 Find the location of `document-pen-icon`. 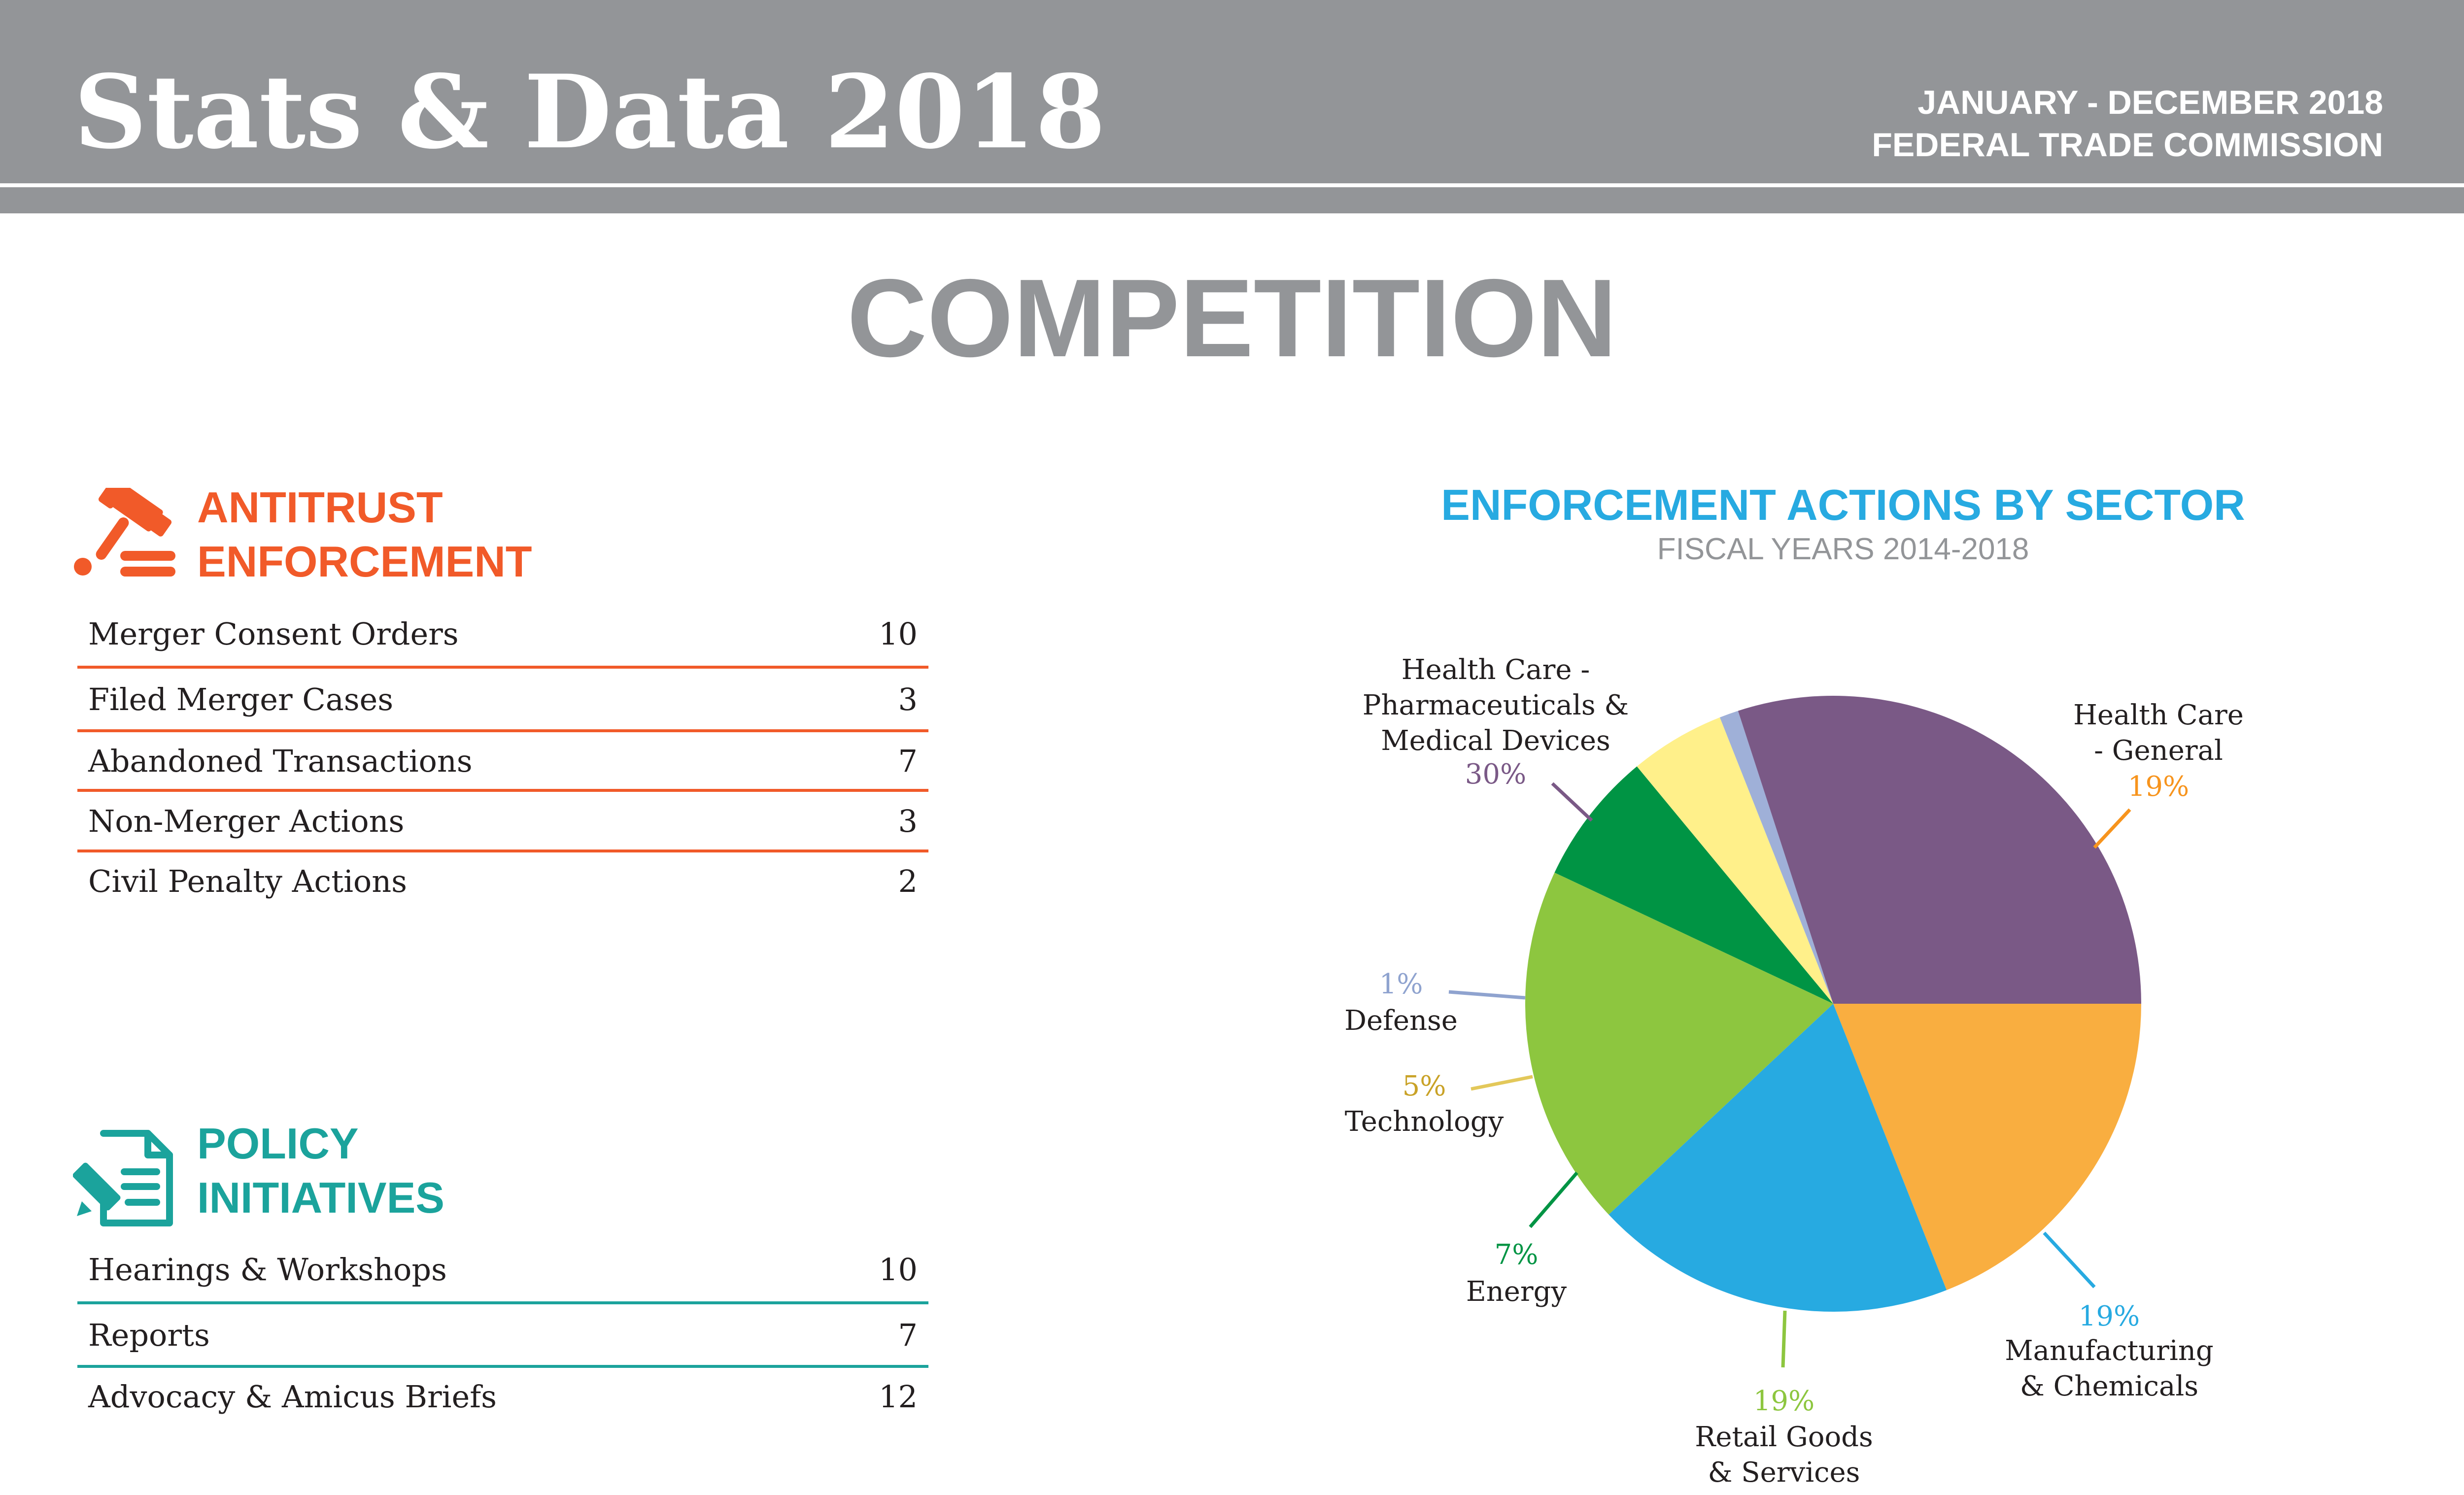

document-pen-icon is located at coordinates (123, 1178).